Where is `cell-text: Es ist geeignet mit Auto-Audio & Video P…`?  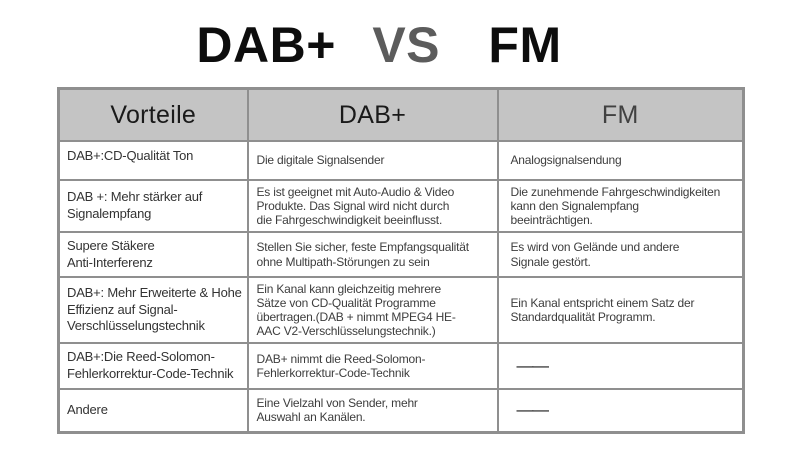 cell-text: Es ist geeignet mit Auto-Audio & Video P… is located at coordinates (355, 206).